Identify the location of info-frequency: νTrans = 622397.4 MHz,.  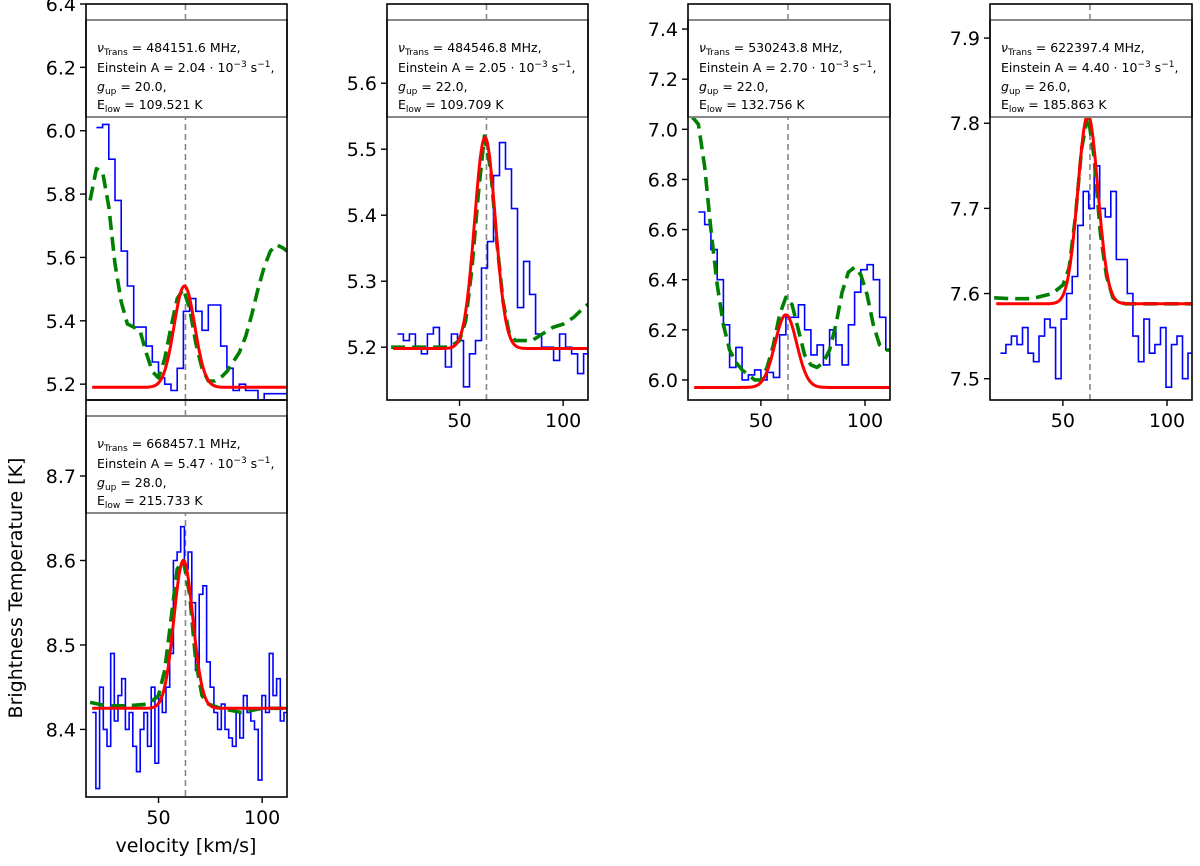
(1073, 49).